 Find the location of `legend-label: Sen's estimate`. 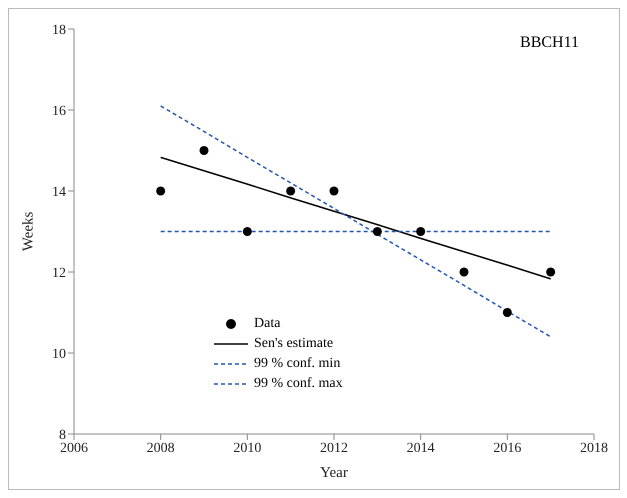

legend-label: Sen's estimate is located at coordinates (294, 344).